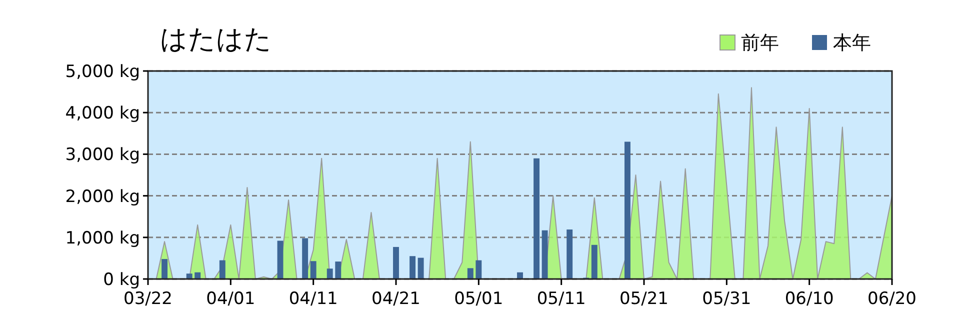  What do you see at coordinates (809, 299) in the screenshot?
I see `x-tick-label: 06/10` at bounding box center [809, 299].